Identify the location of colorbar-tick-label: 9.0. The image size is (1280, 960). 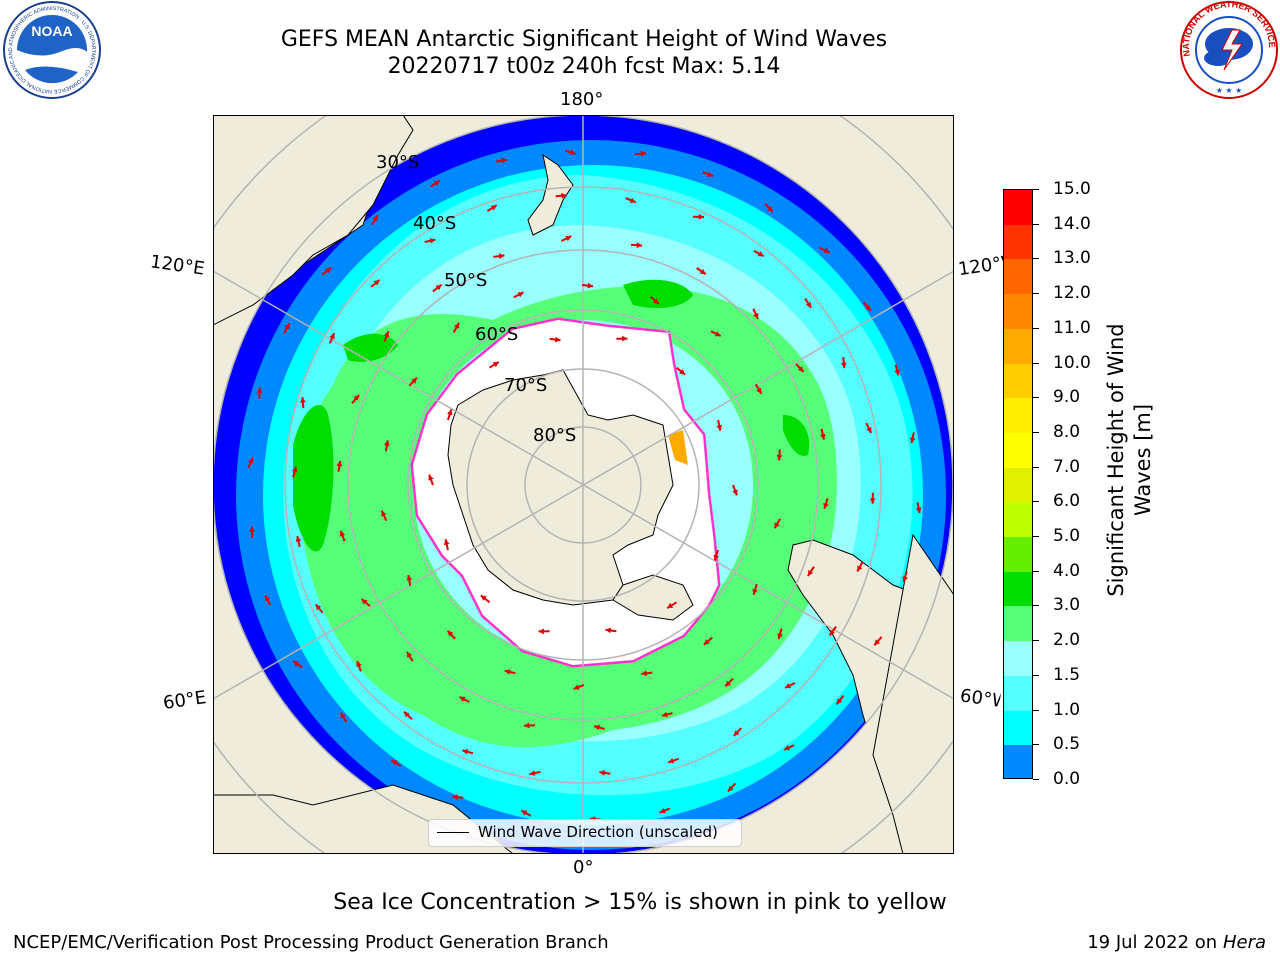
(1067, 397).